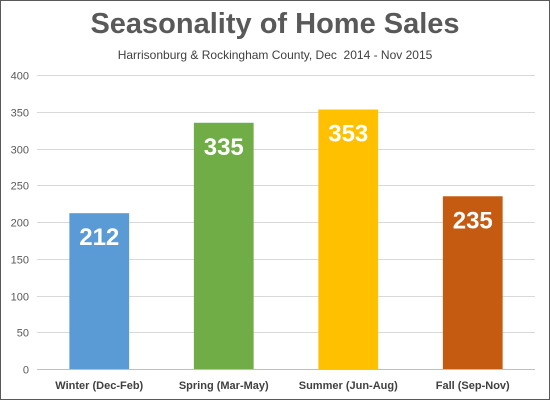  Describe the element at coordinates (224, 147) in the screenshot. I see `data-label: 335` at that location.